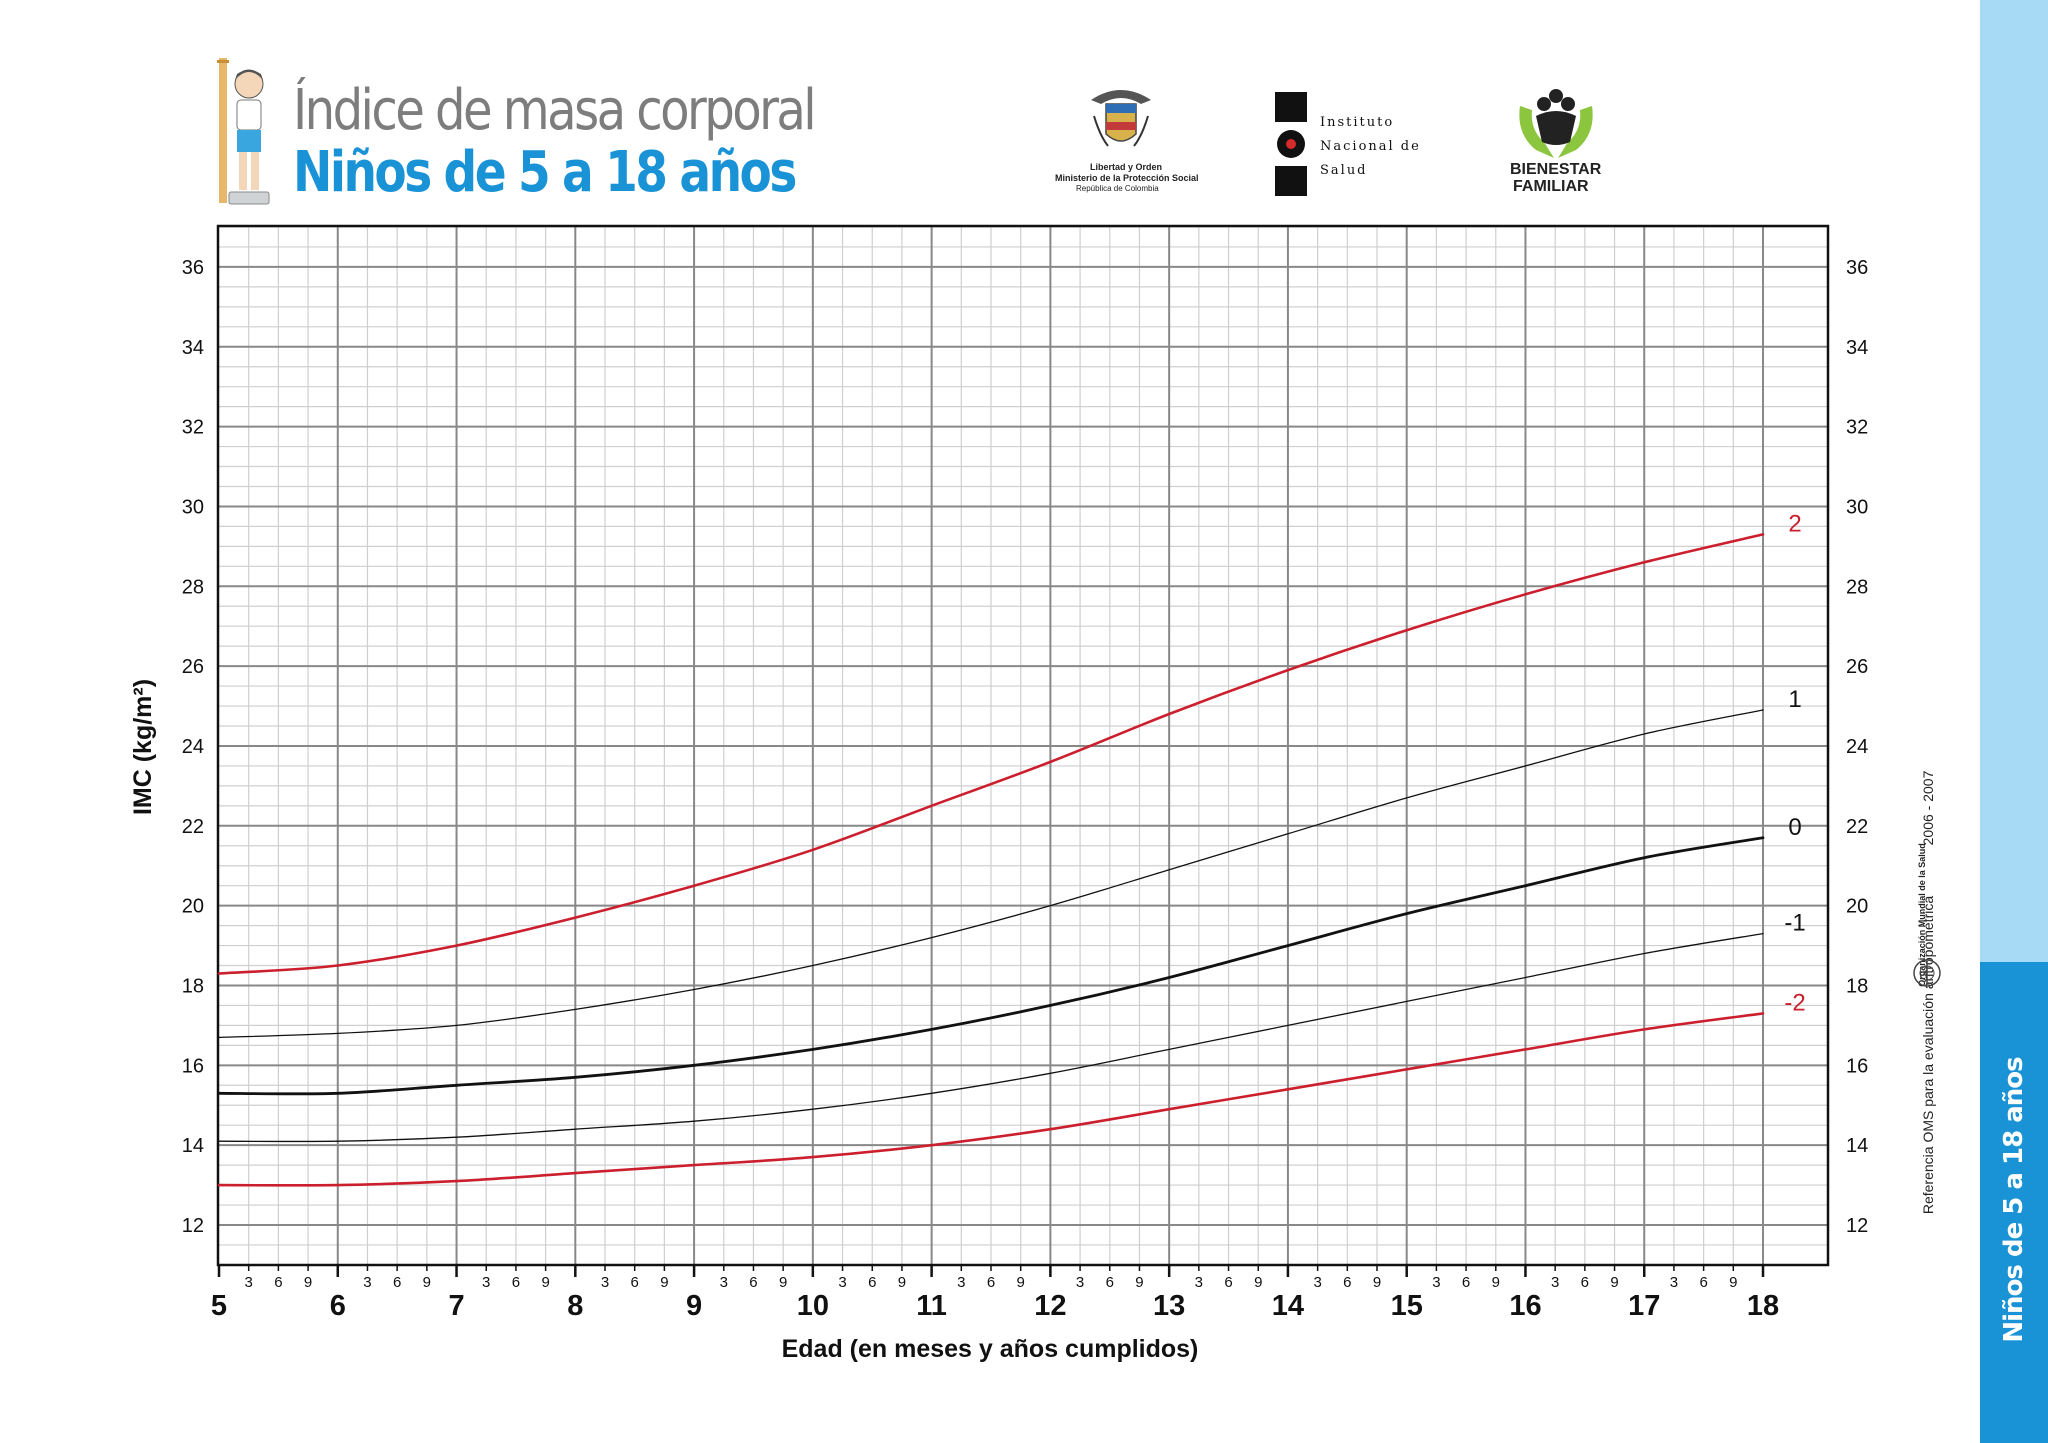 Image resolution: width=2048 pixels, height=1443 pixels. What do you see at coordinates (1857, 667) in the screenshot?
I see `y-tick-label-right: 26` at bounding box center [1857, 667].